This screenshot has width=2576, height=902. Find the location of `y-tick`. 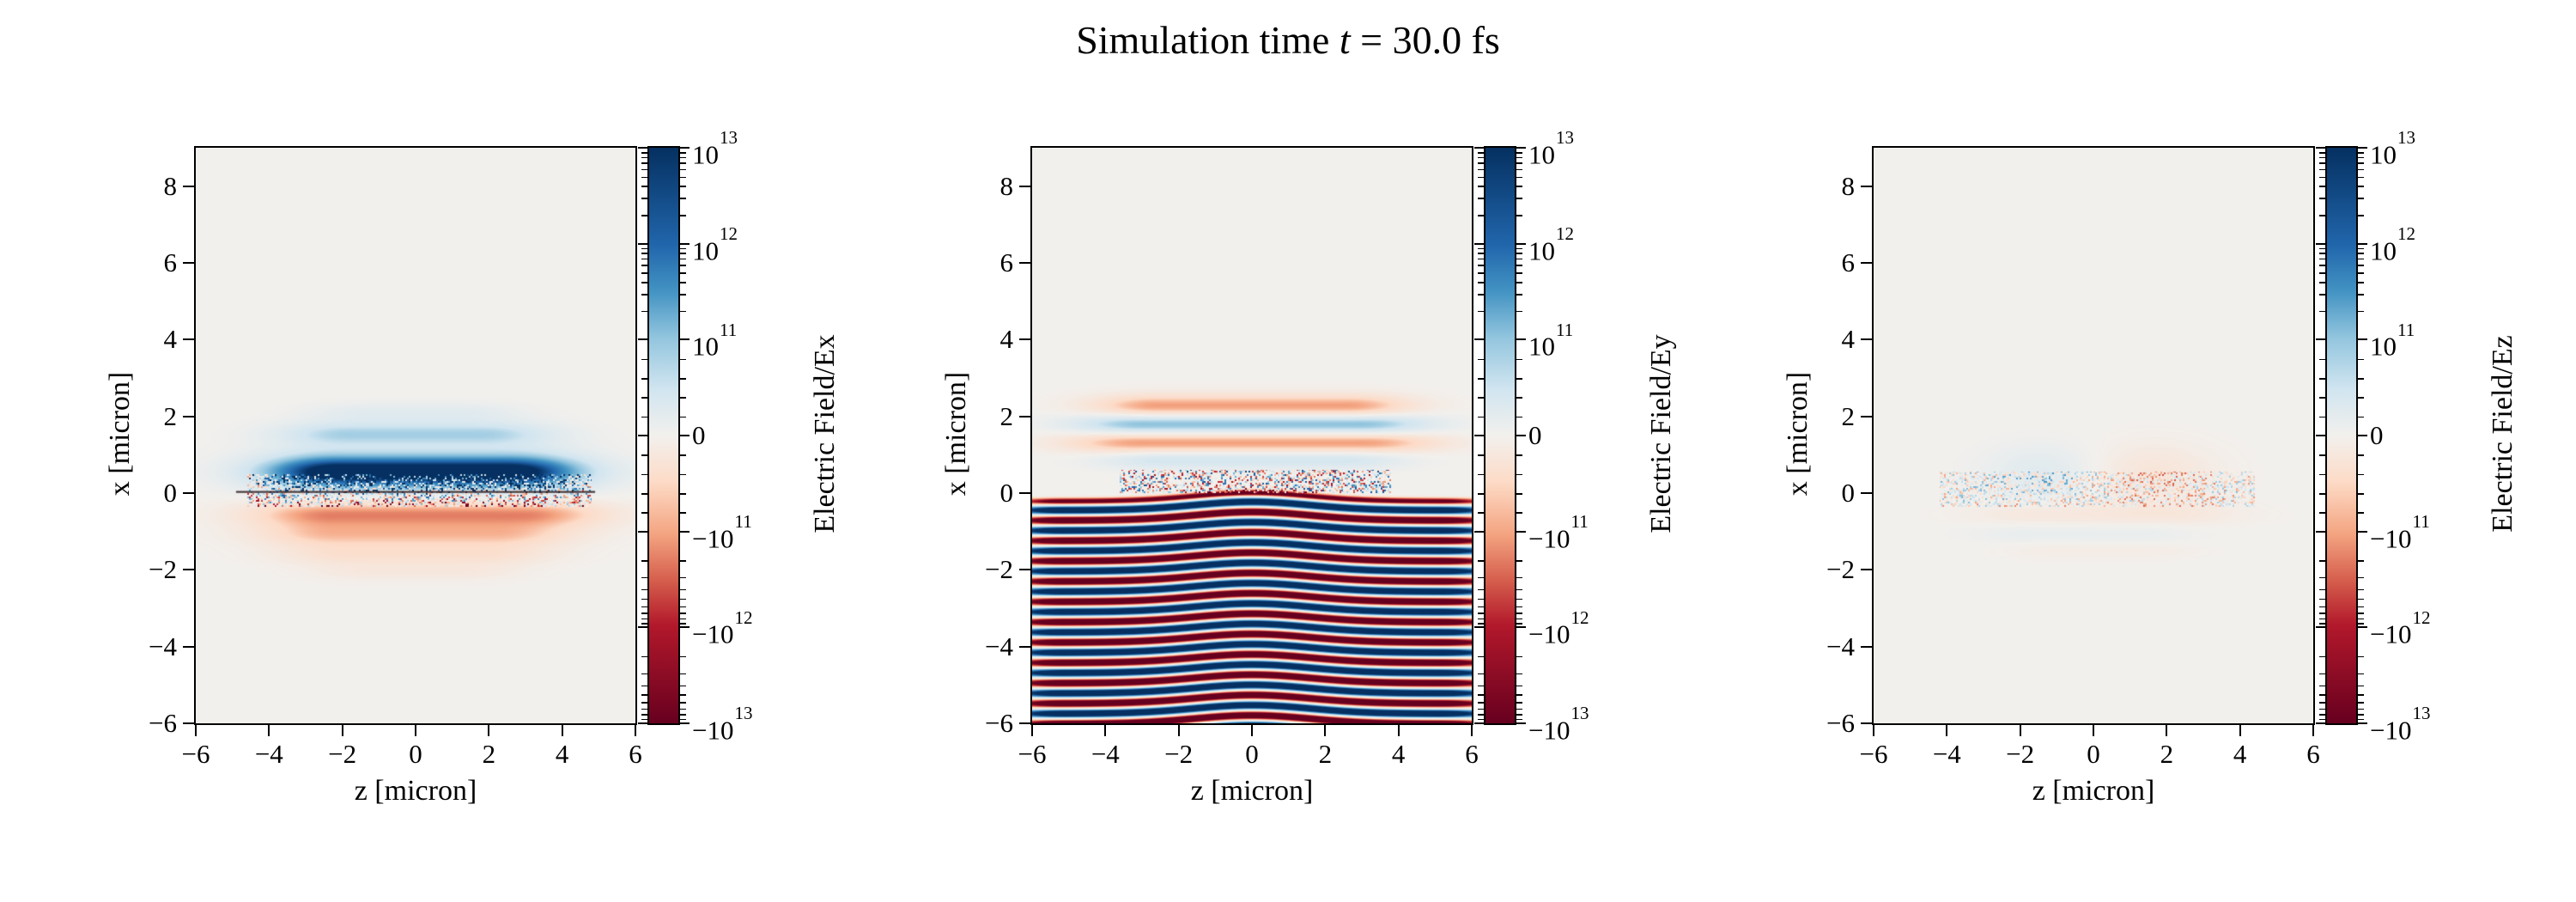

y-tick is located at coordinates (1024, 263).